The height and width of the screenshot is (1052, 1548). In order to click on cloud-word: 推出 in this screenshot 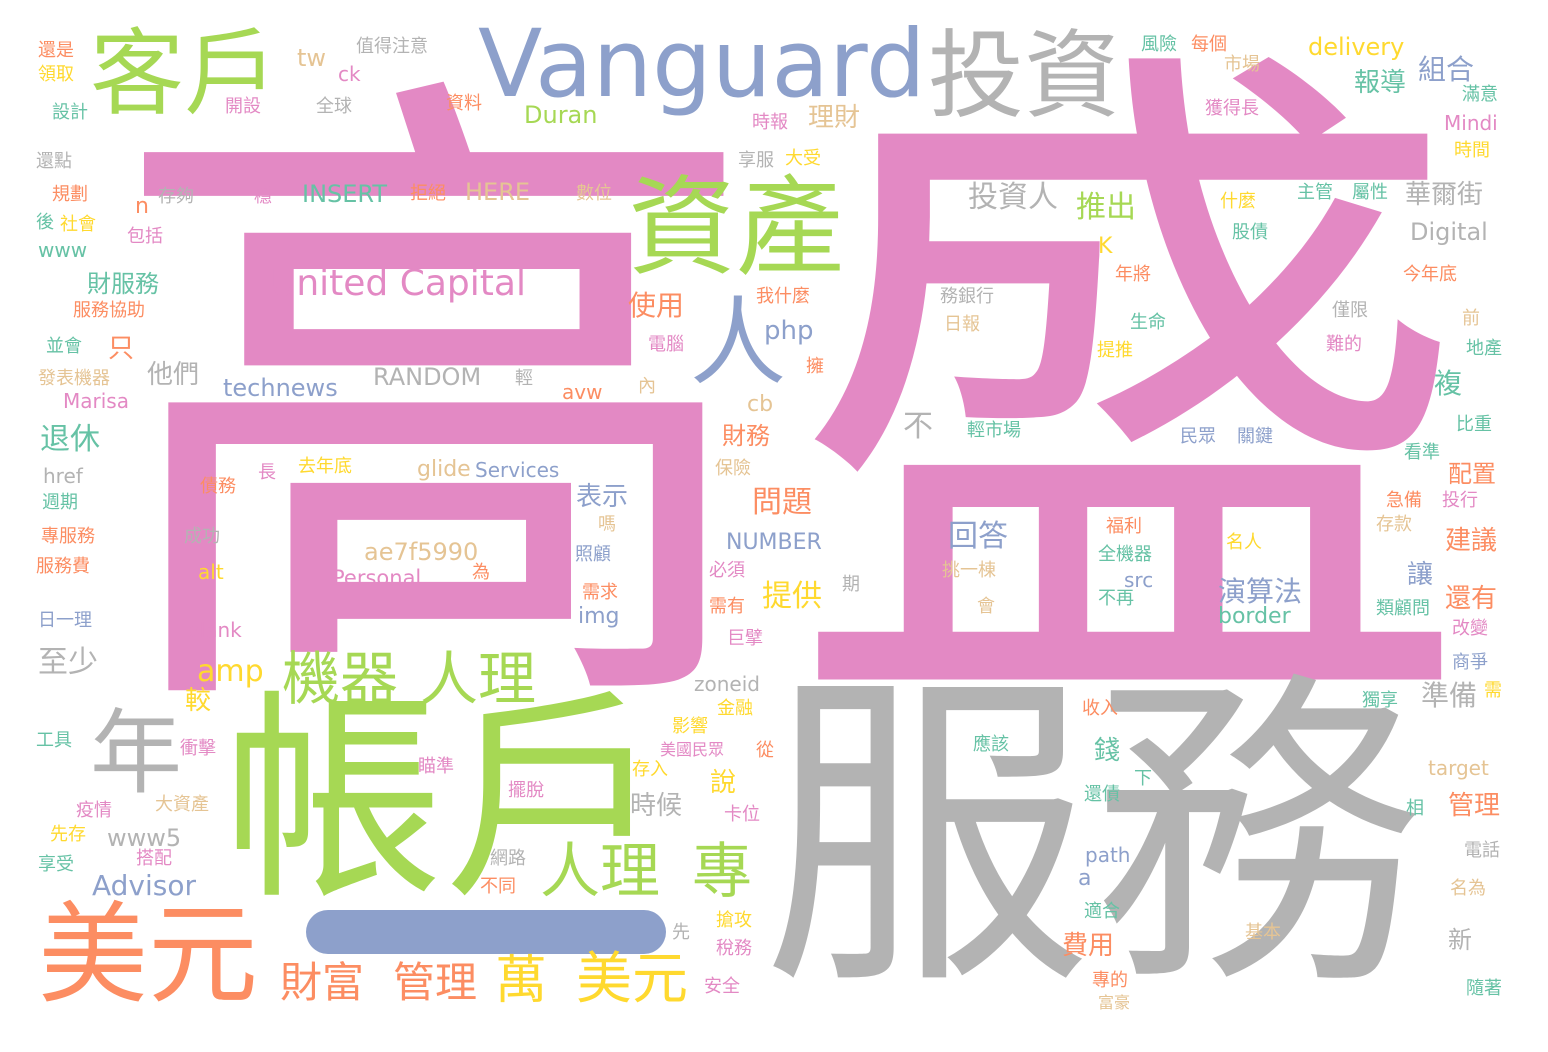, I will do `click(1106, 207)`.